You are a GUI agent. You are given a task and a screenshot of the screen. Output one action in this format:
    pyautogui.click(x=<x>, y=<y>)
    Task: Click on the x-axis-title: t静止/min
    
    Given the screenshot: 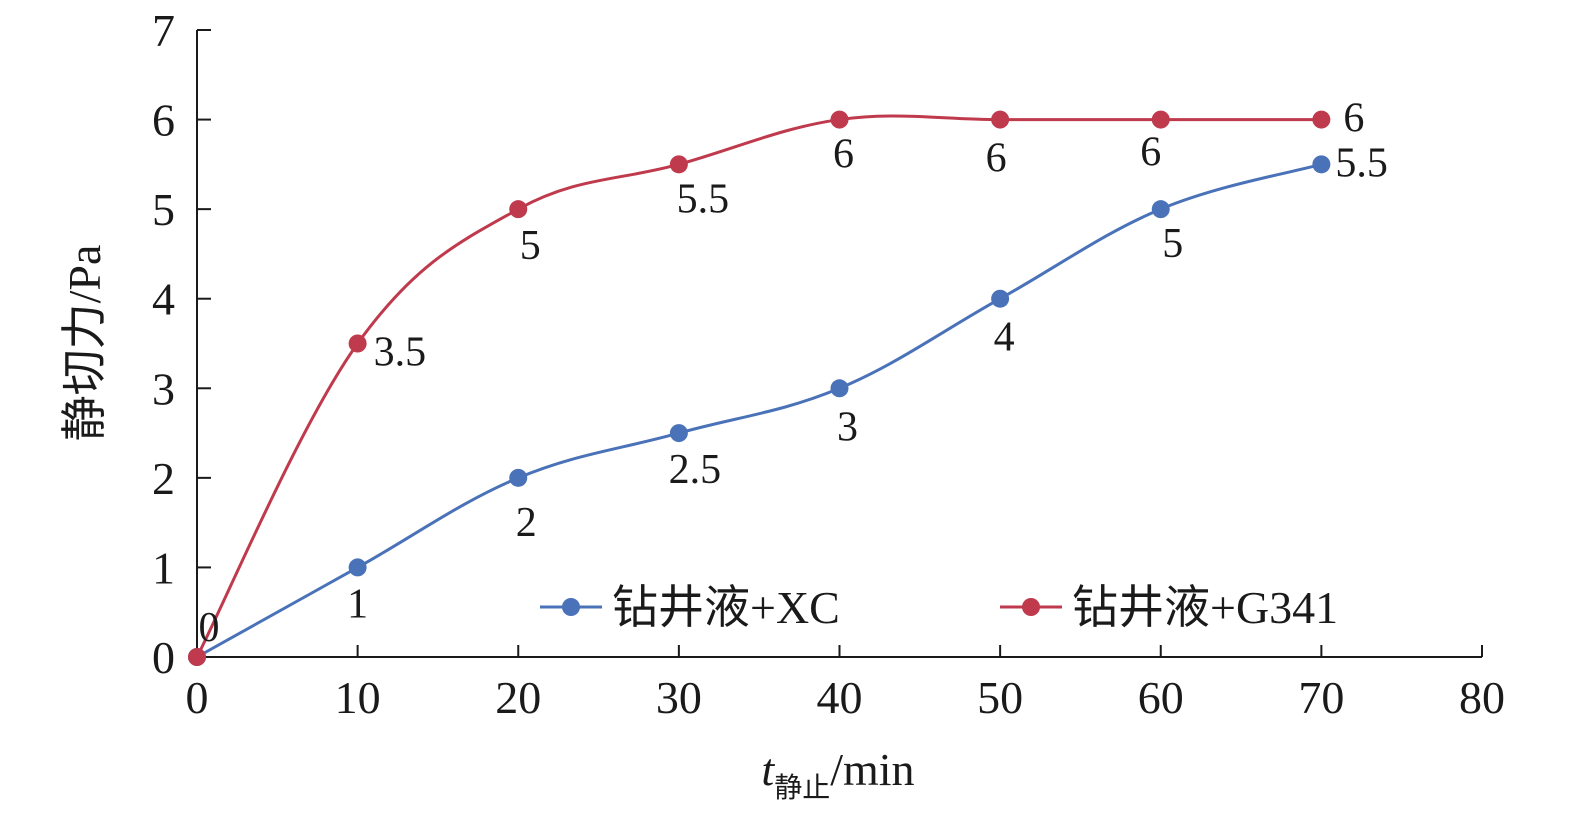 What is the action you would take?
    pyautogui.click(x=837, y=774)
    